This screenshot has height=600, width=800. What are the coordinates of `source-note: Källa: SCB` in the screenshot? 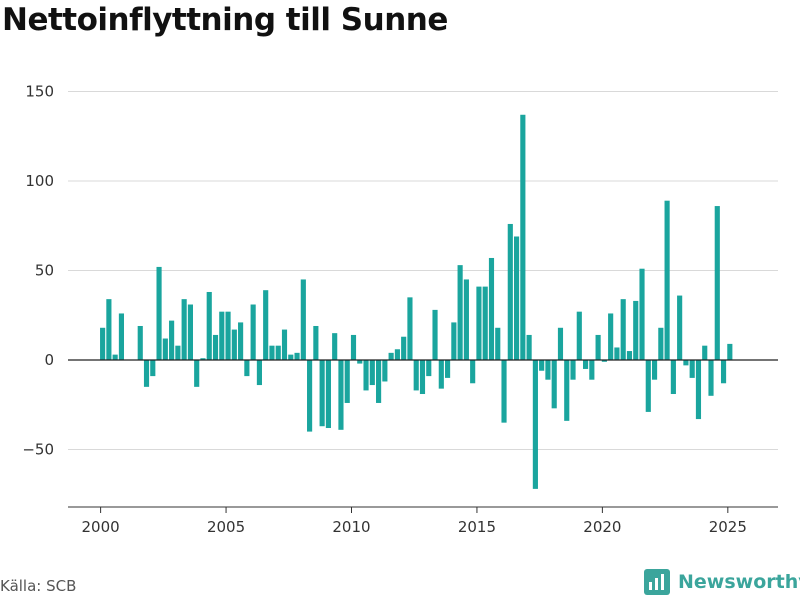 It's located at (38, 586).